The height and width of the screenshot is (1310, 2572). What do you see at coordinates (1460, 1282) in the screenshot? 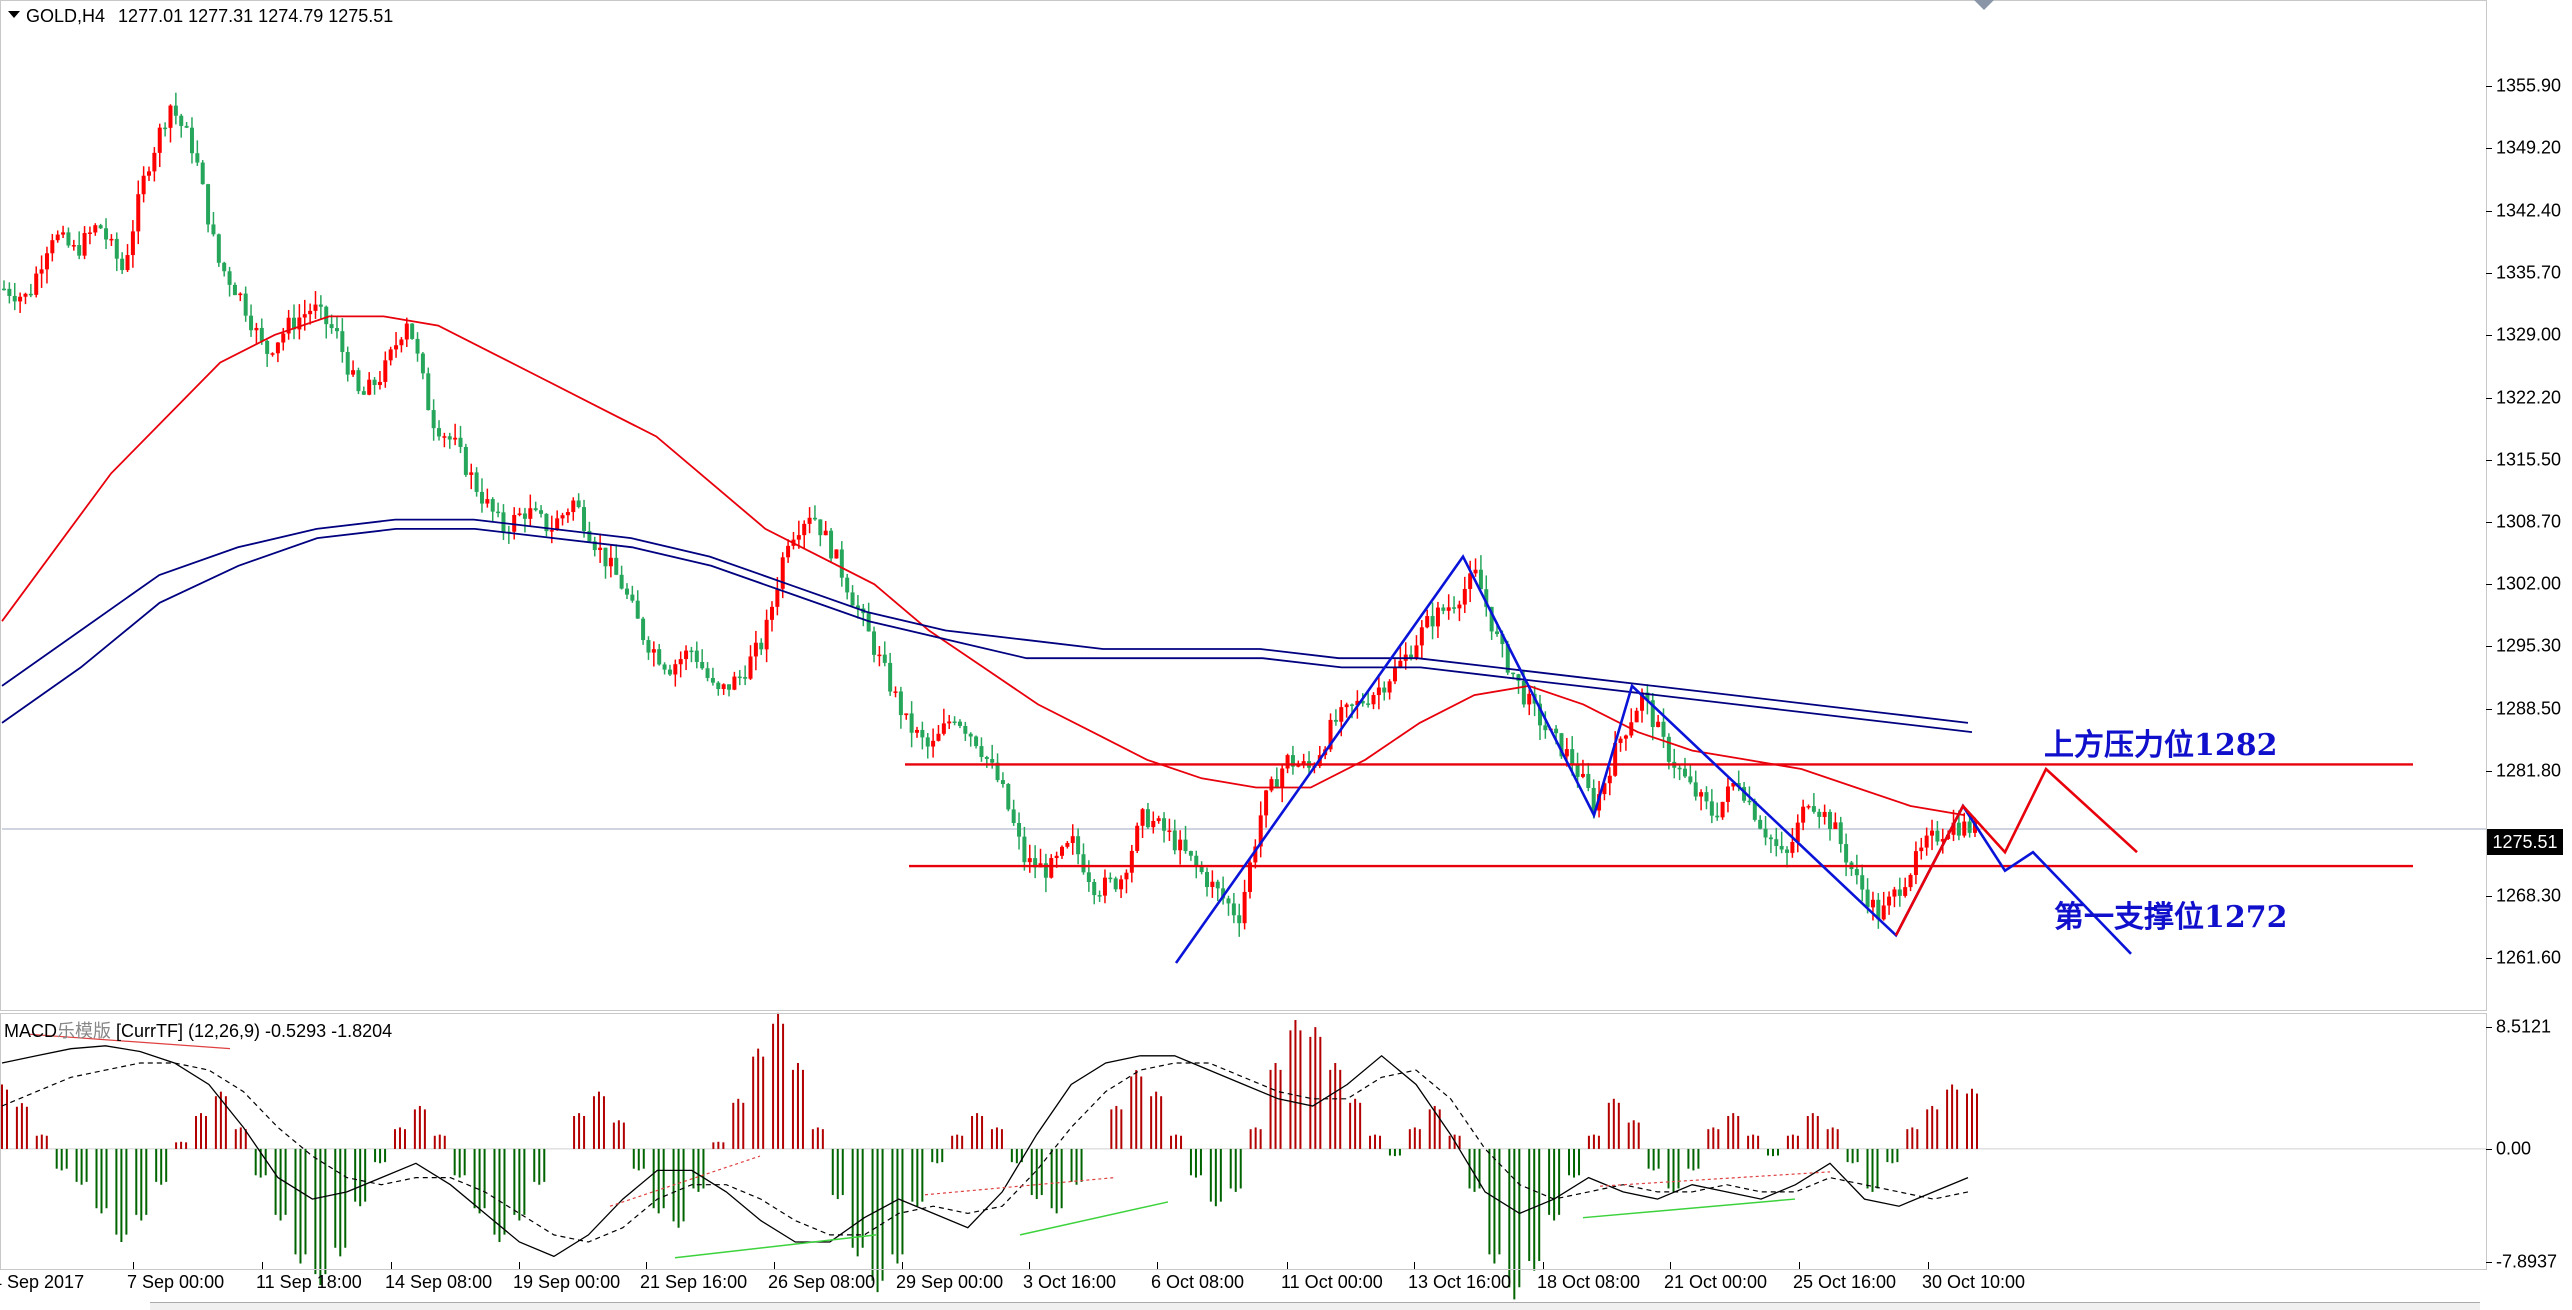
I see `time-tick-label: 13 Oct 16:00` at bounding box center [1460, 1282].